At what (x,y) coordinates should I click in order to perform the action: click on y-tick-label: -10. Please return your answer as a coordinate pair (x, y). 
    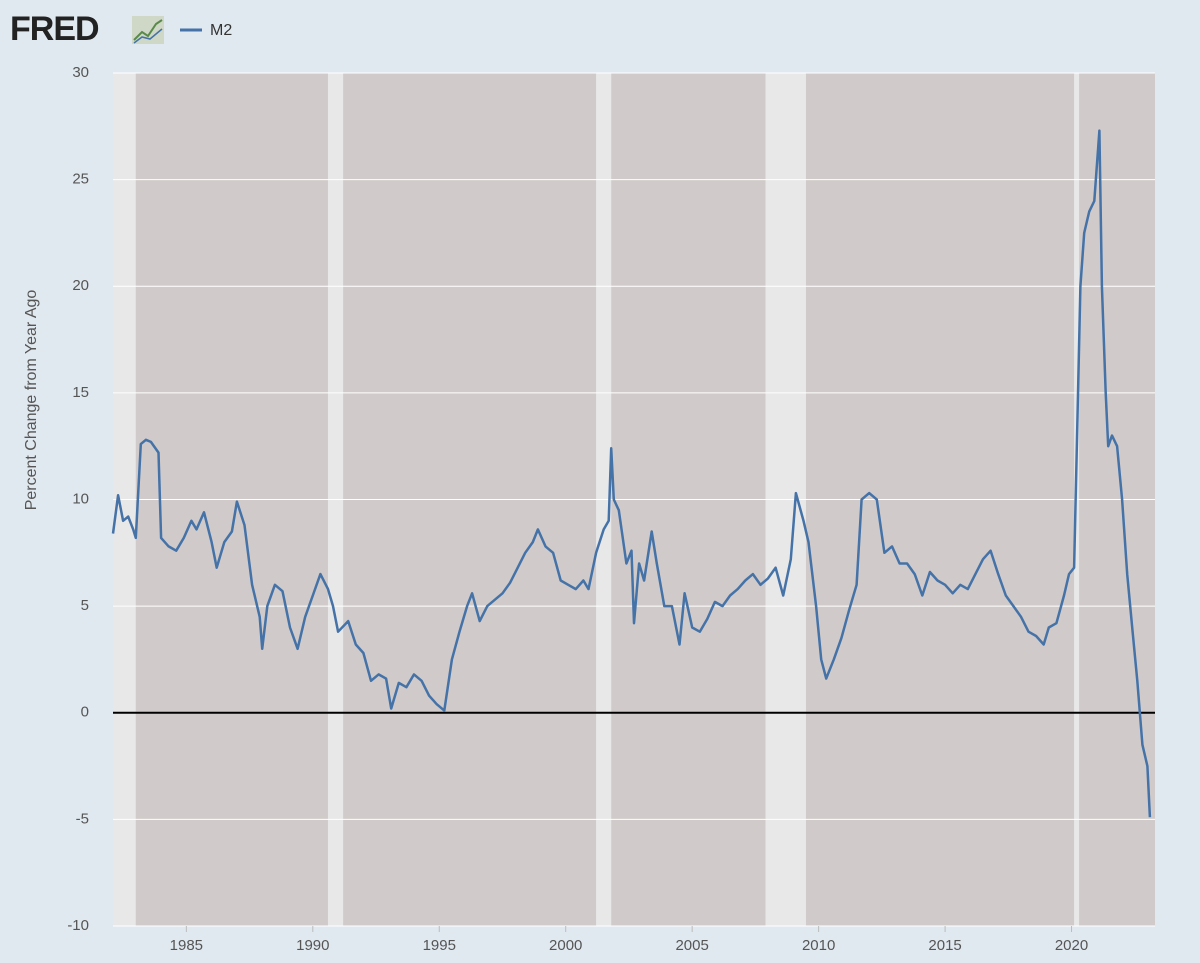
    Looking at the image, I should click on (78, 925).